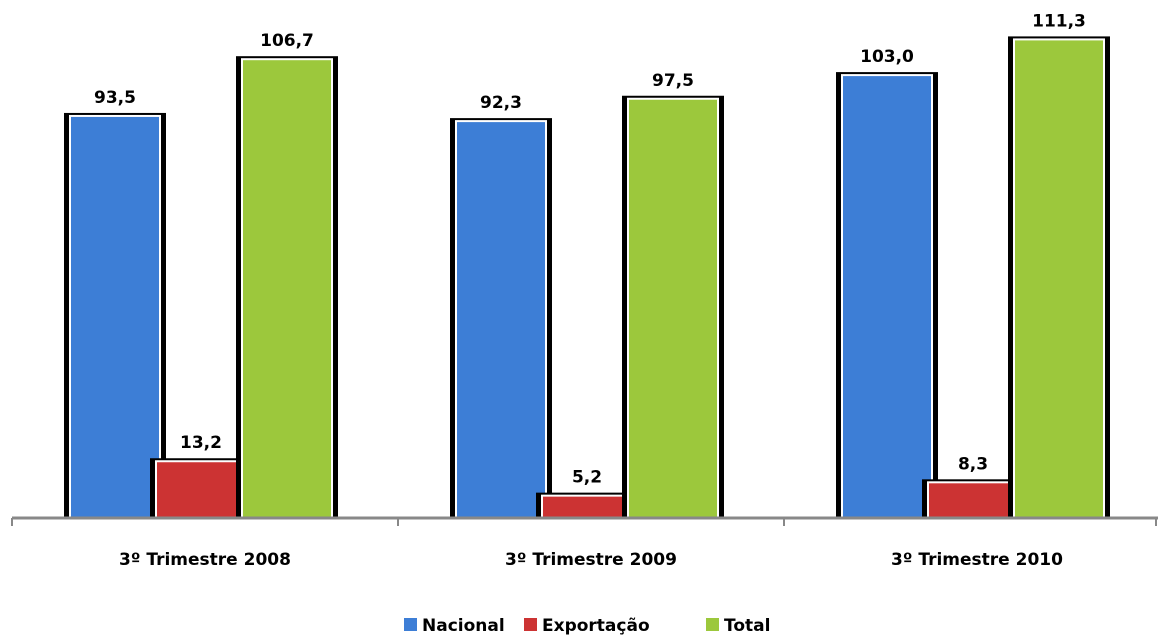 The width and height of the screenshot is (1158, 637). I want to click on value-label: 13,2, so click(201, 443).